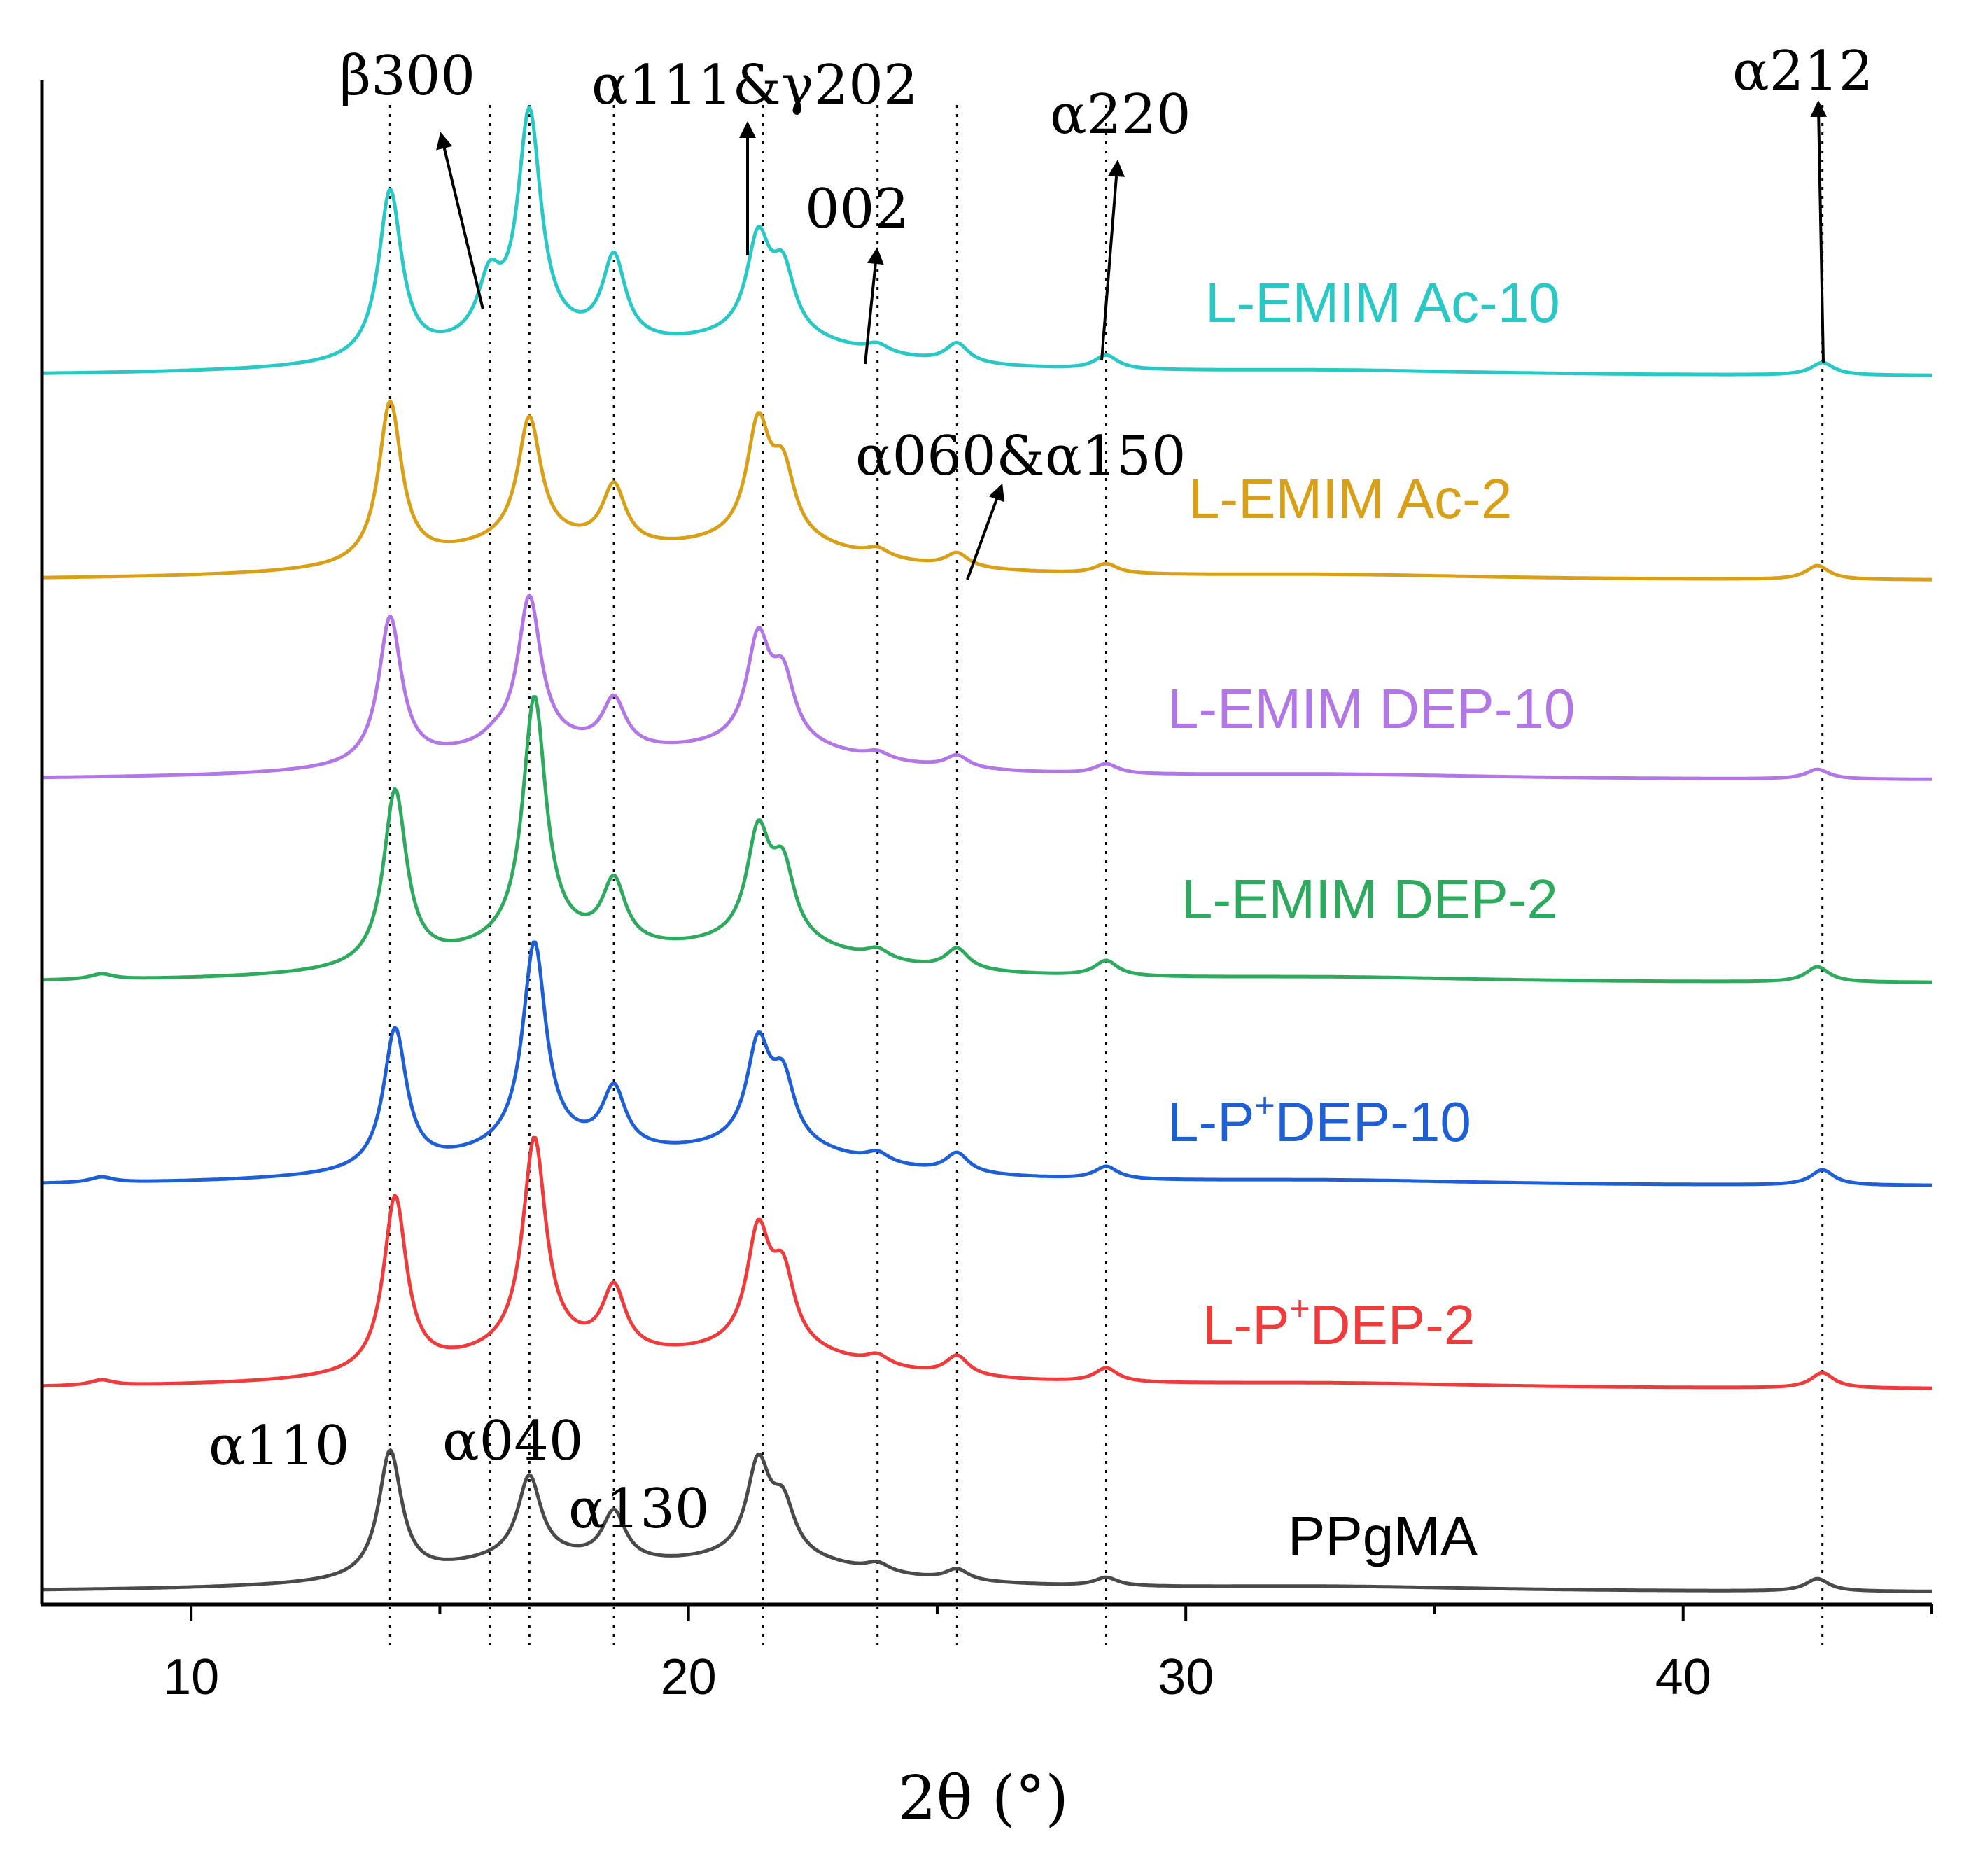 This screenshot has height=1876, width=1964. I want to click on arrow-a060, so click(986, 531).